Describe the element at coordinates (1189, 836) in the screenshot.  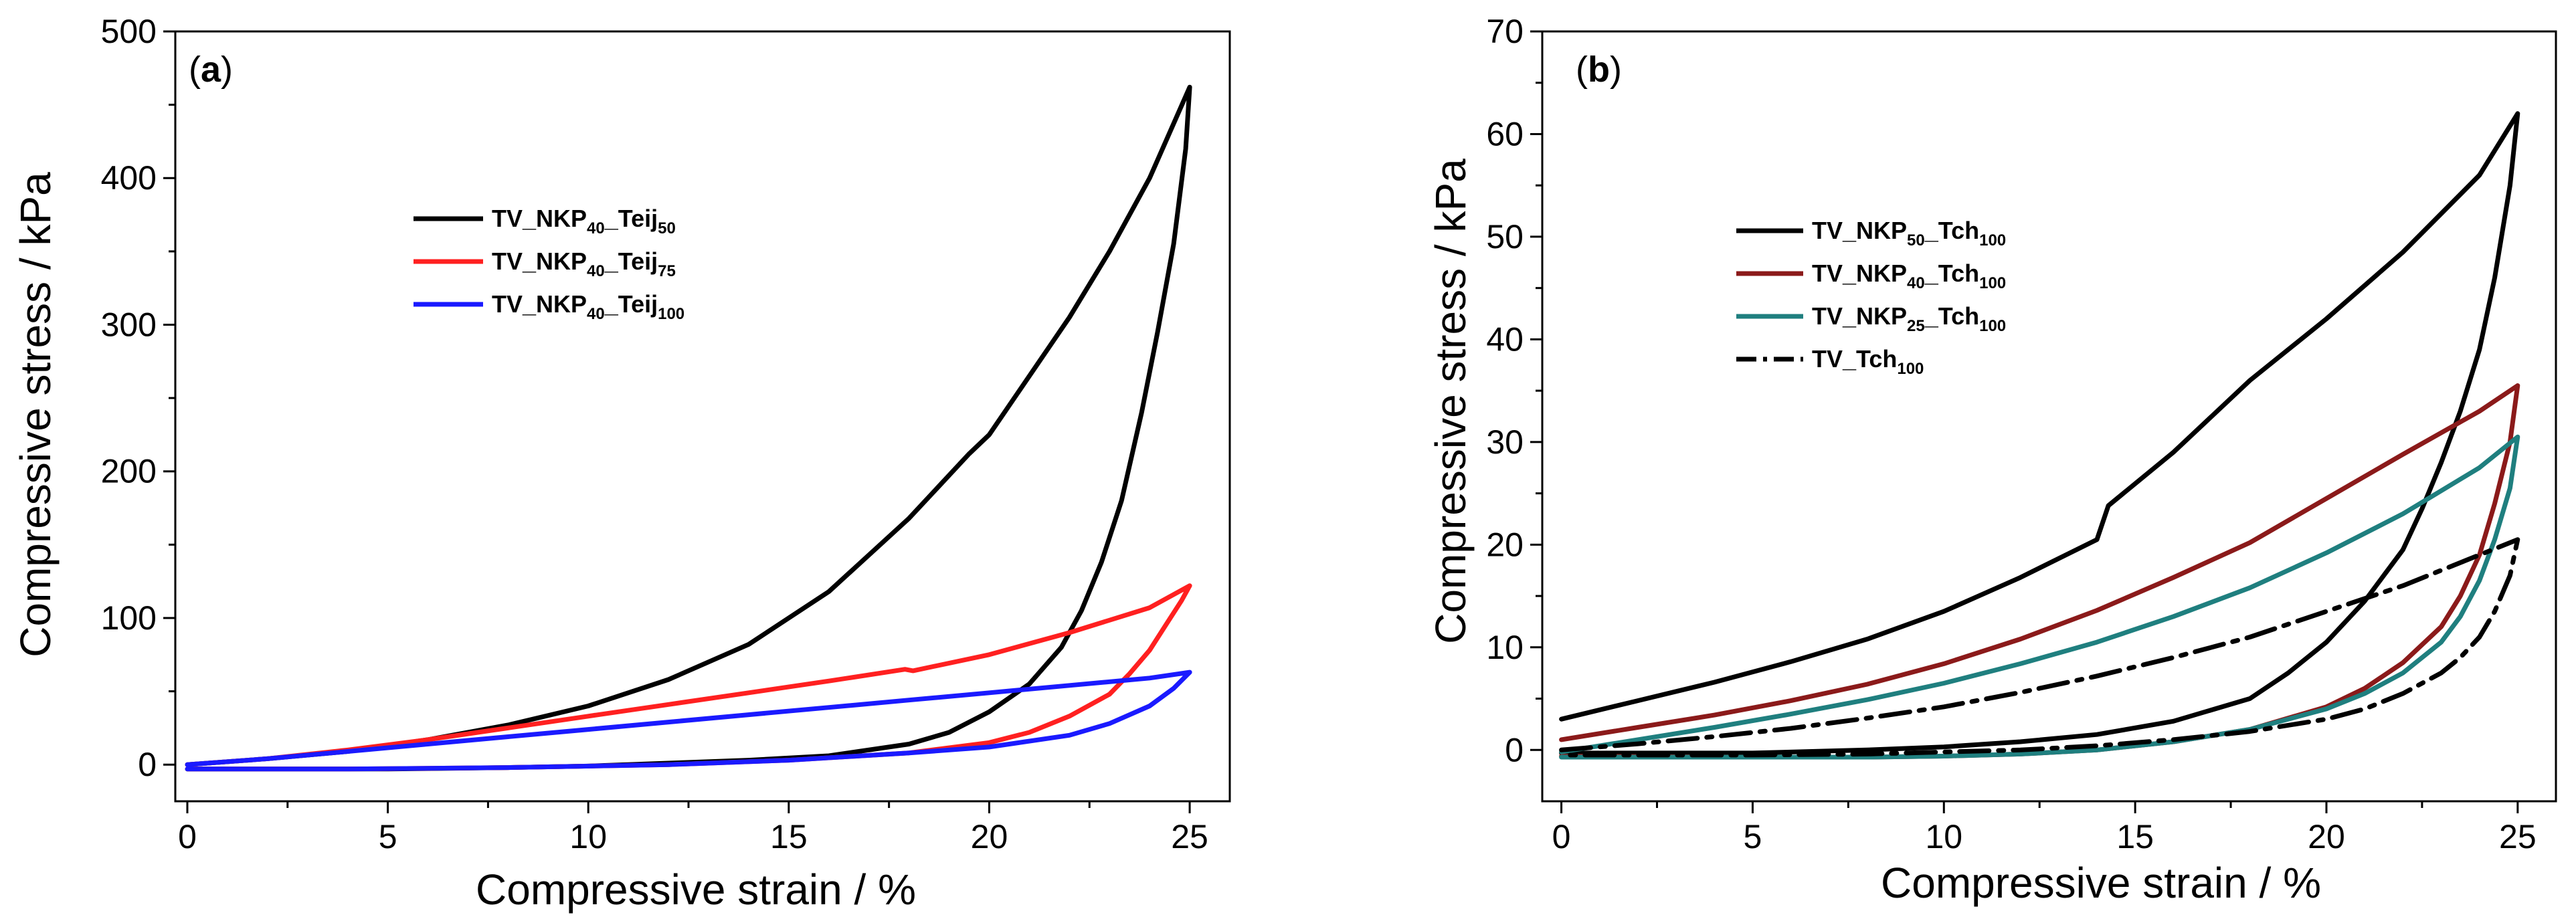
I see `panel-a-x-tick-label: 25` at that location.